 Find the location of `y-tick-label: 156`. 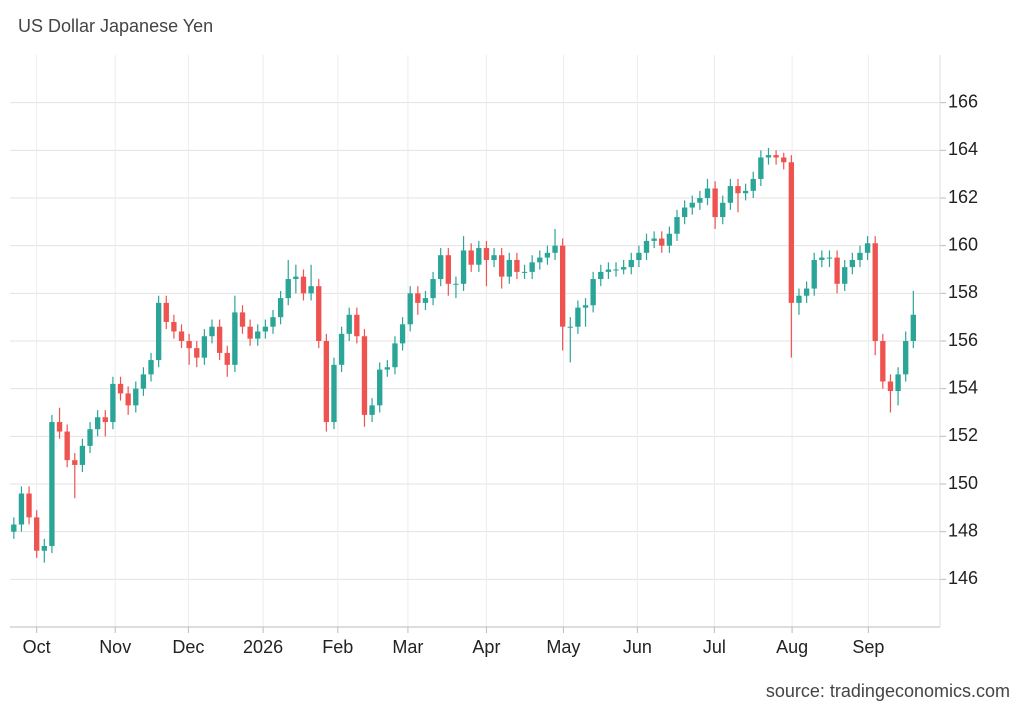

y-tick-label: 156 is located at coordinates (963, 340).